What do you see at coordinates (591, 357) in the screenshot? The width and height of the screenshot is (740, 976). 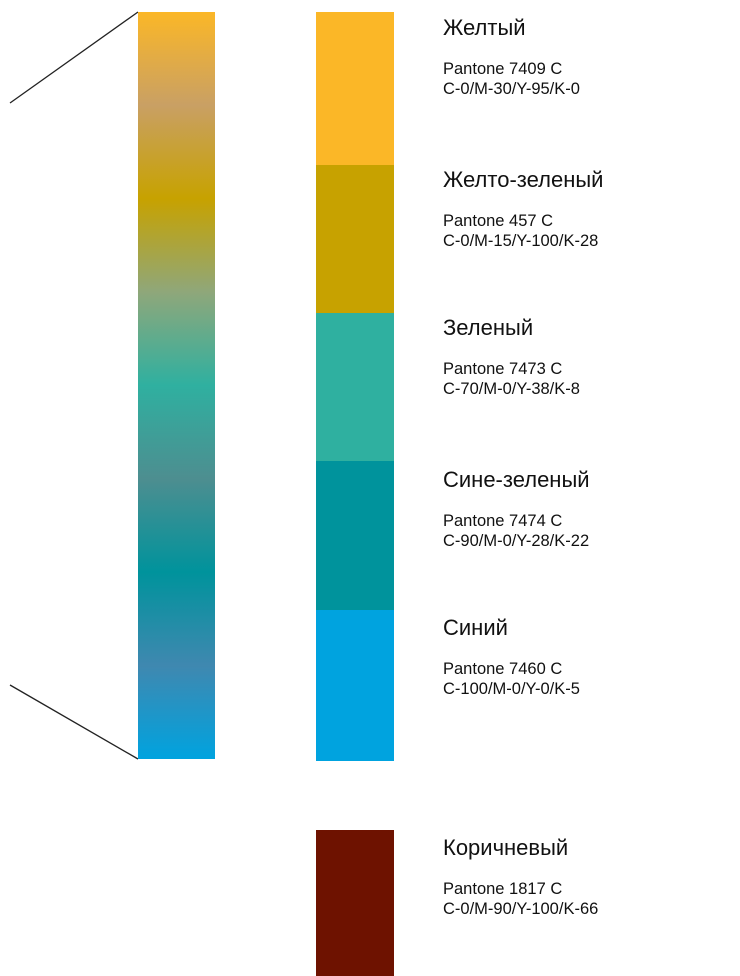 I see `entry-green: Зеленый Pantone 7473 C C-70/M-0/Y-38/K-8` at bounding box center [591, 357].